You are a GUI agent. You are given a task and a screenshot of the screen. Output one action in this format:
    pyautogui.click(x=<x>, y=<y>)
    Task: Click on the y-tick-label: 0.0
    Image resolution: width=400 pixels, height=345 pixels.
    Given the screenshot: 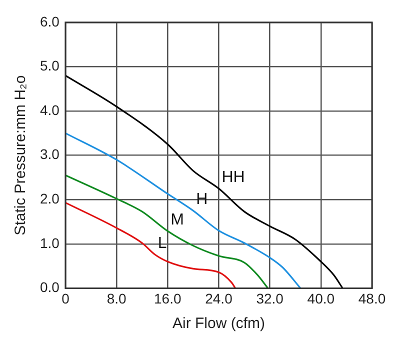 What is the action you would take?
    pyautogui.click(x=50, y=287)
    